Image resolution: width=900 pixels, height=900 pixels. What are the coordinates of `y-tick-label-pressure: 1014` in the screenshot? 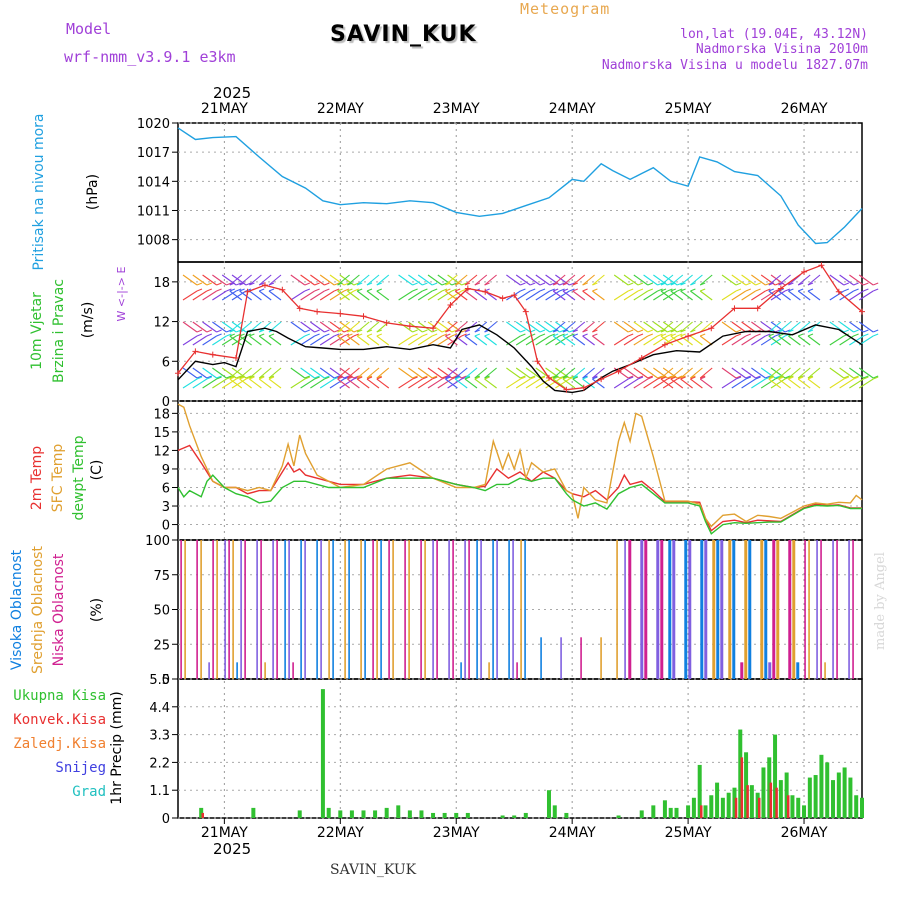 It's located at (153, 182).